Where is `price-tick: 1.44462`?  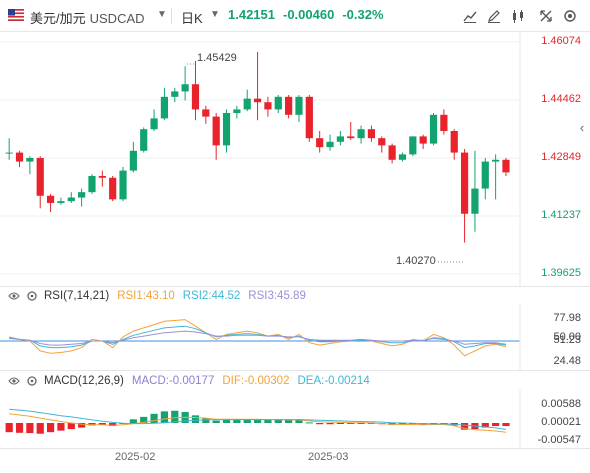 price-tick: 1.44462 is located at coordinates (561, 99).